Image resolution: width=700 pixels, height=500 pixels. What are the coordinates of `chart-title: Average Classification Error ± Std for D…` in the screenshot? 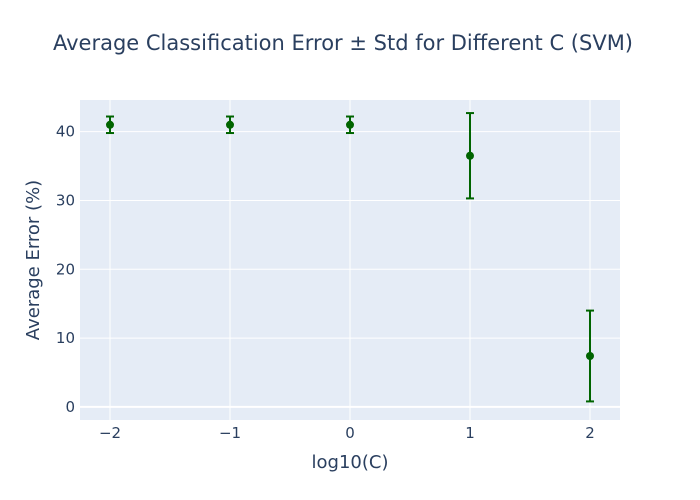 It's located at (343, 43).